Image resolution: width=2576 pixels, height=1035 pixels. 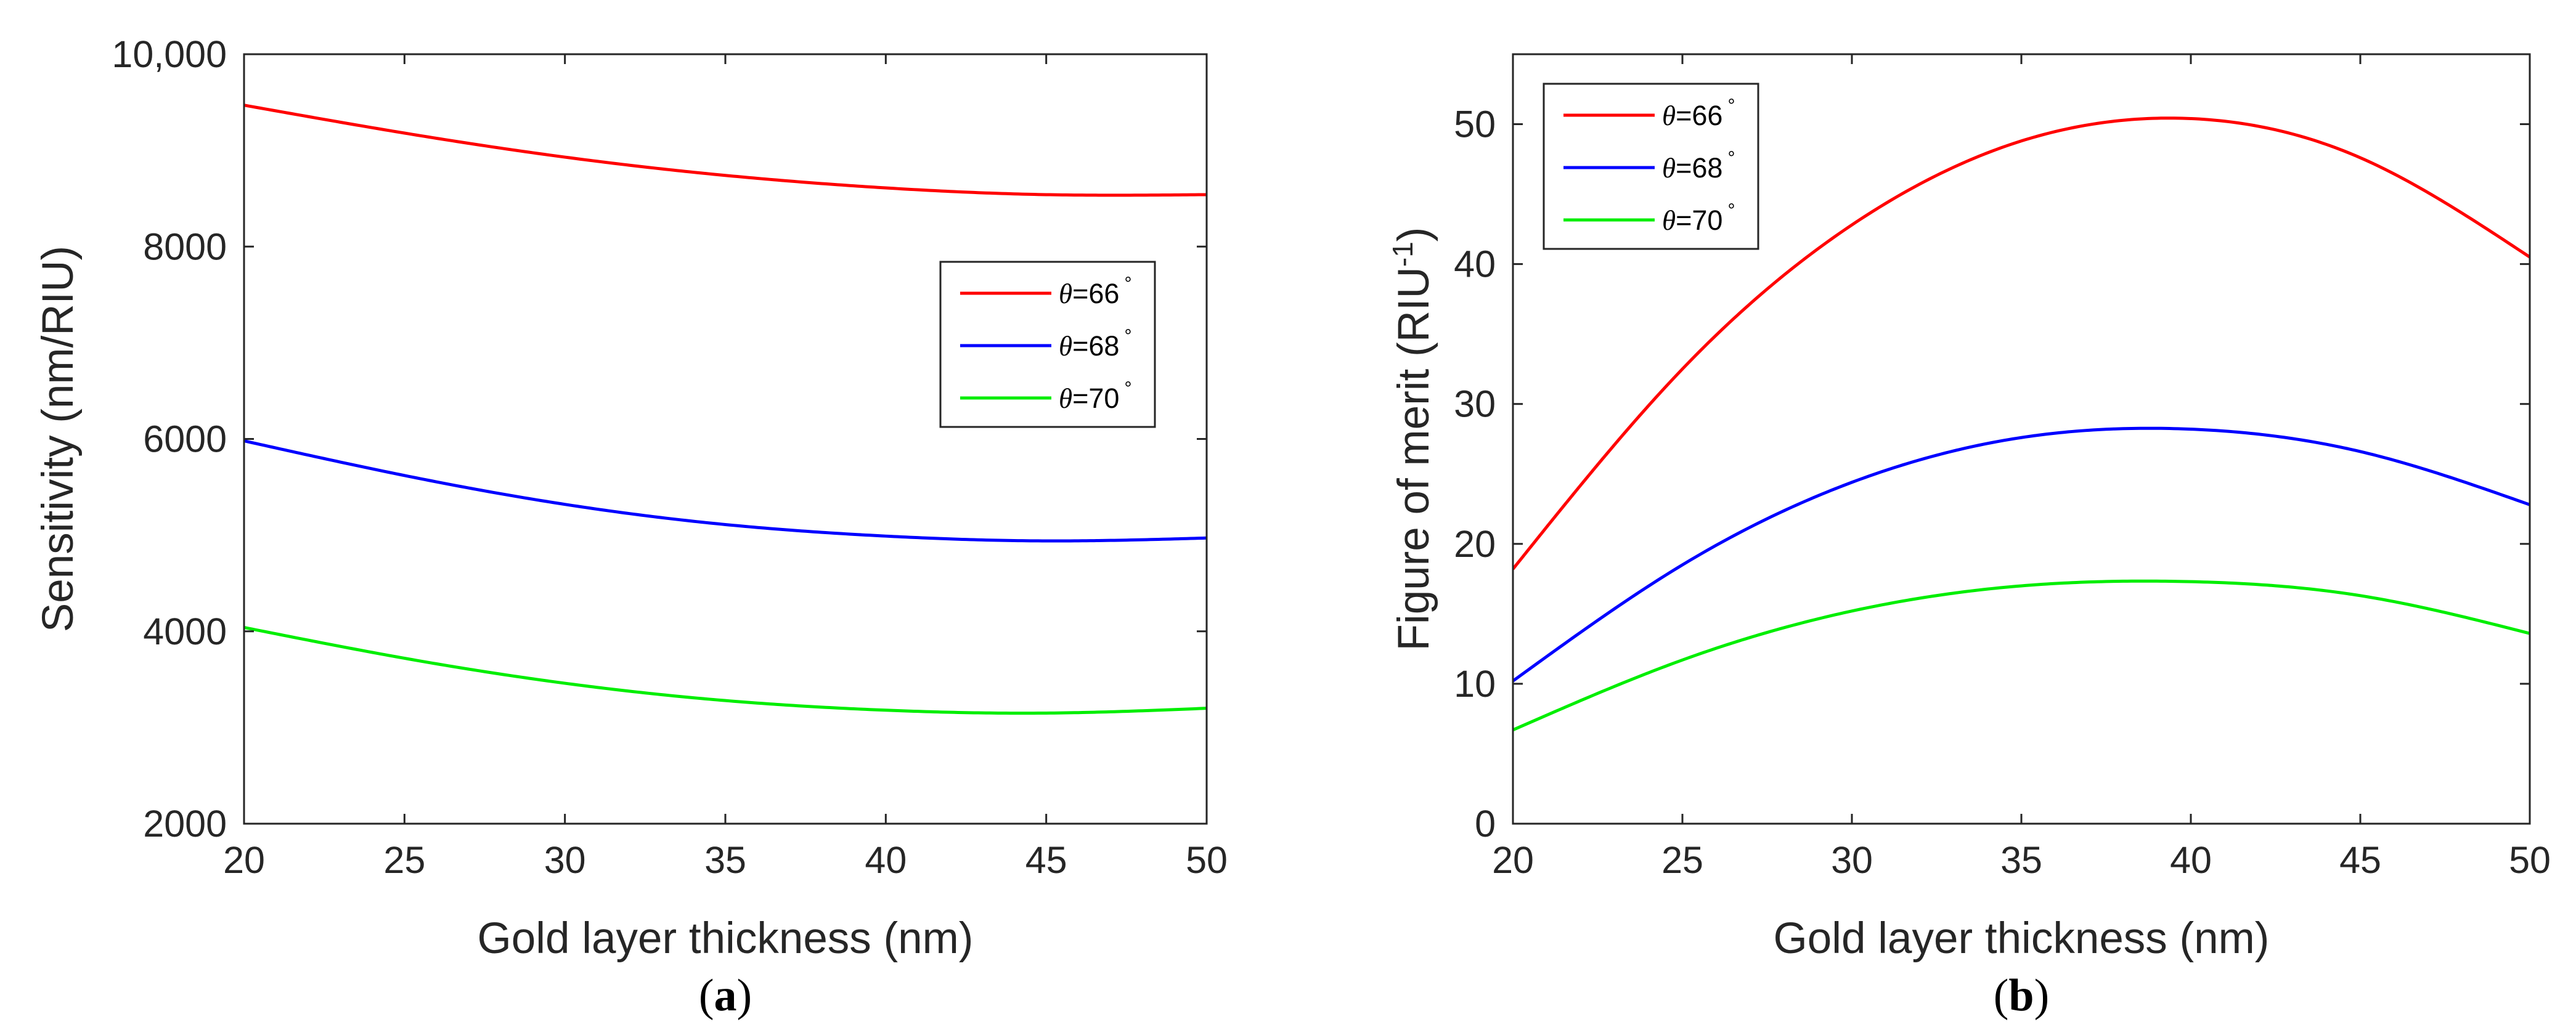 I want to click on y-tick-label: 40, so click(x=1475, y=264).